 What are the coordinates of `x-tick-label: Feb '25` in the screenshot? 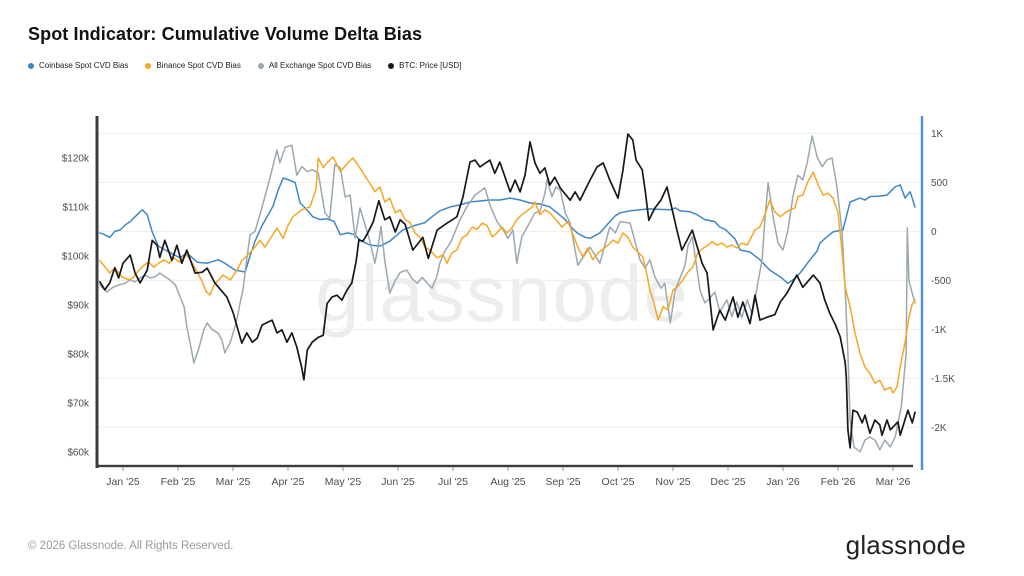 It's located at (178, 482).